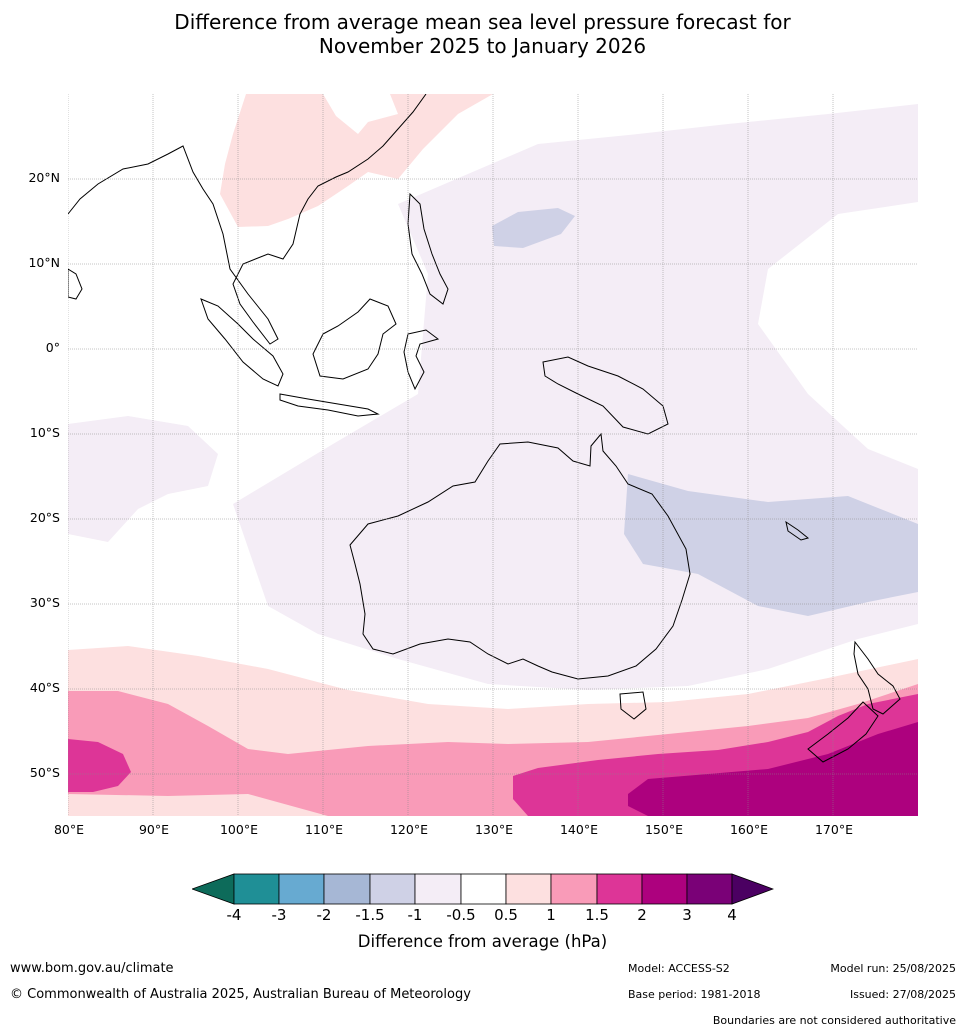  What do you see at coordinates (44, 602) in the screenshot?
I see `lat-label-30s: 30°S` at bounding box center [44, 602].